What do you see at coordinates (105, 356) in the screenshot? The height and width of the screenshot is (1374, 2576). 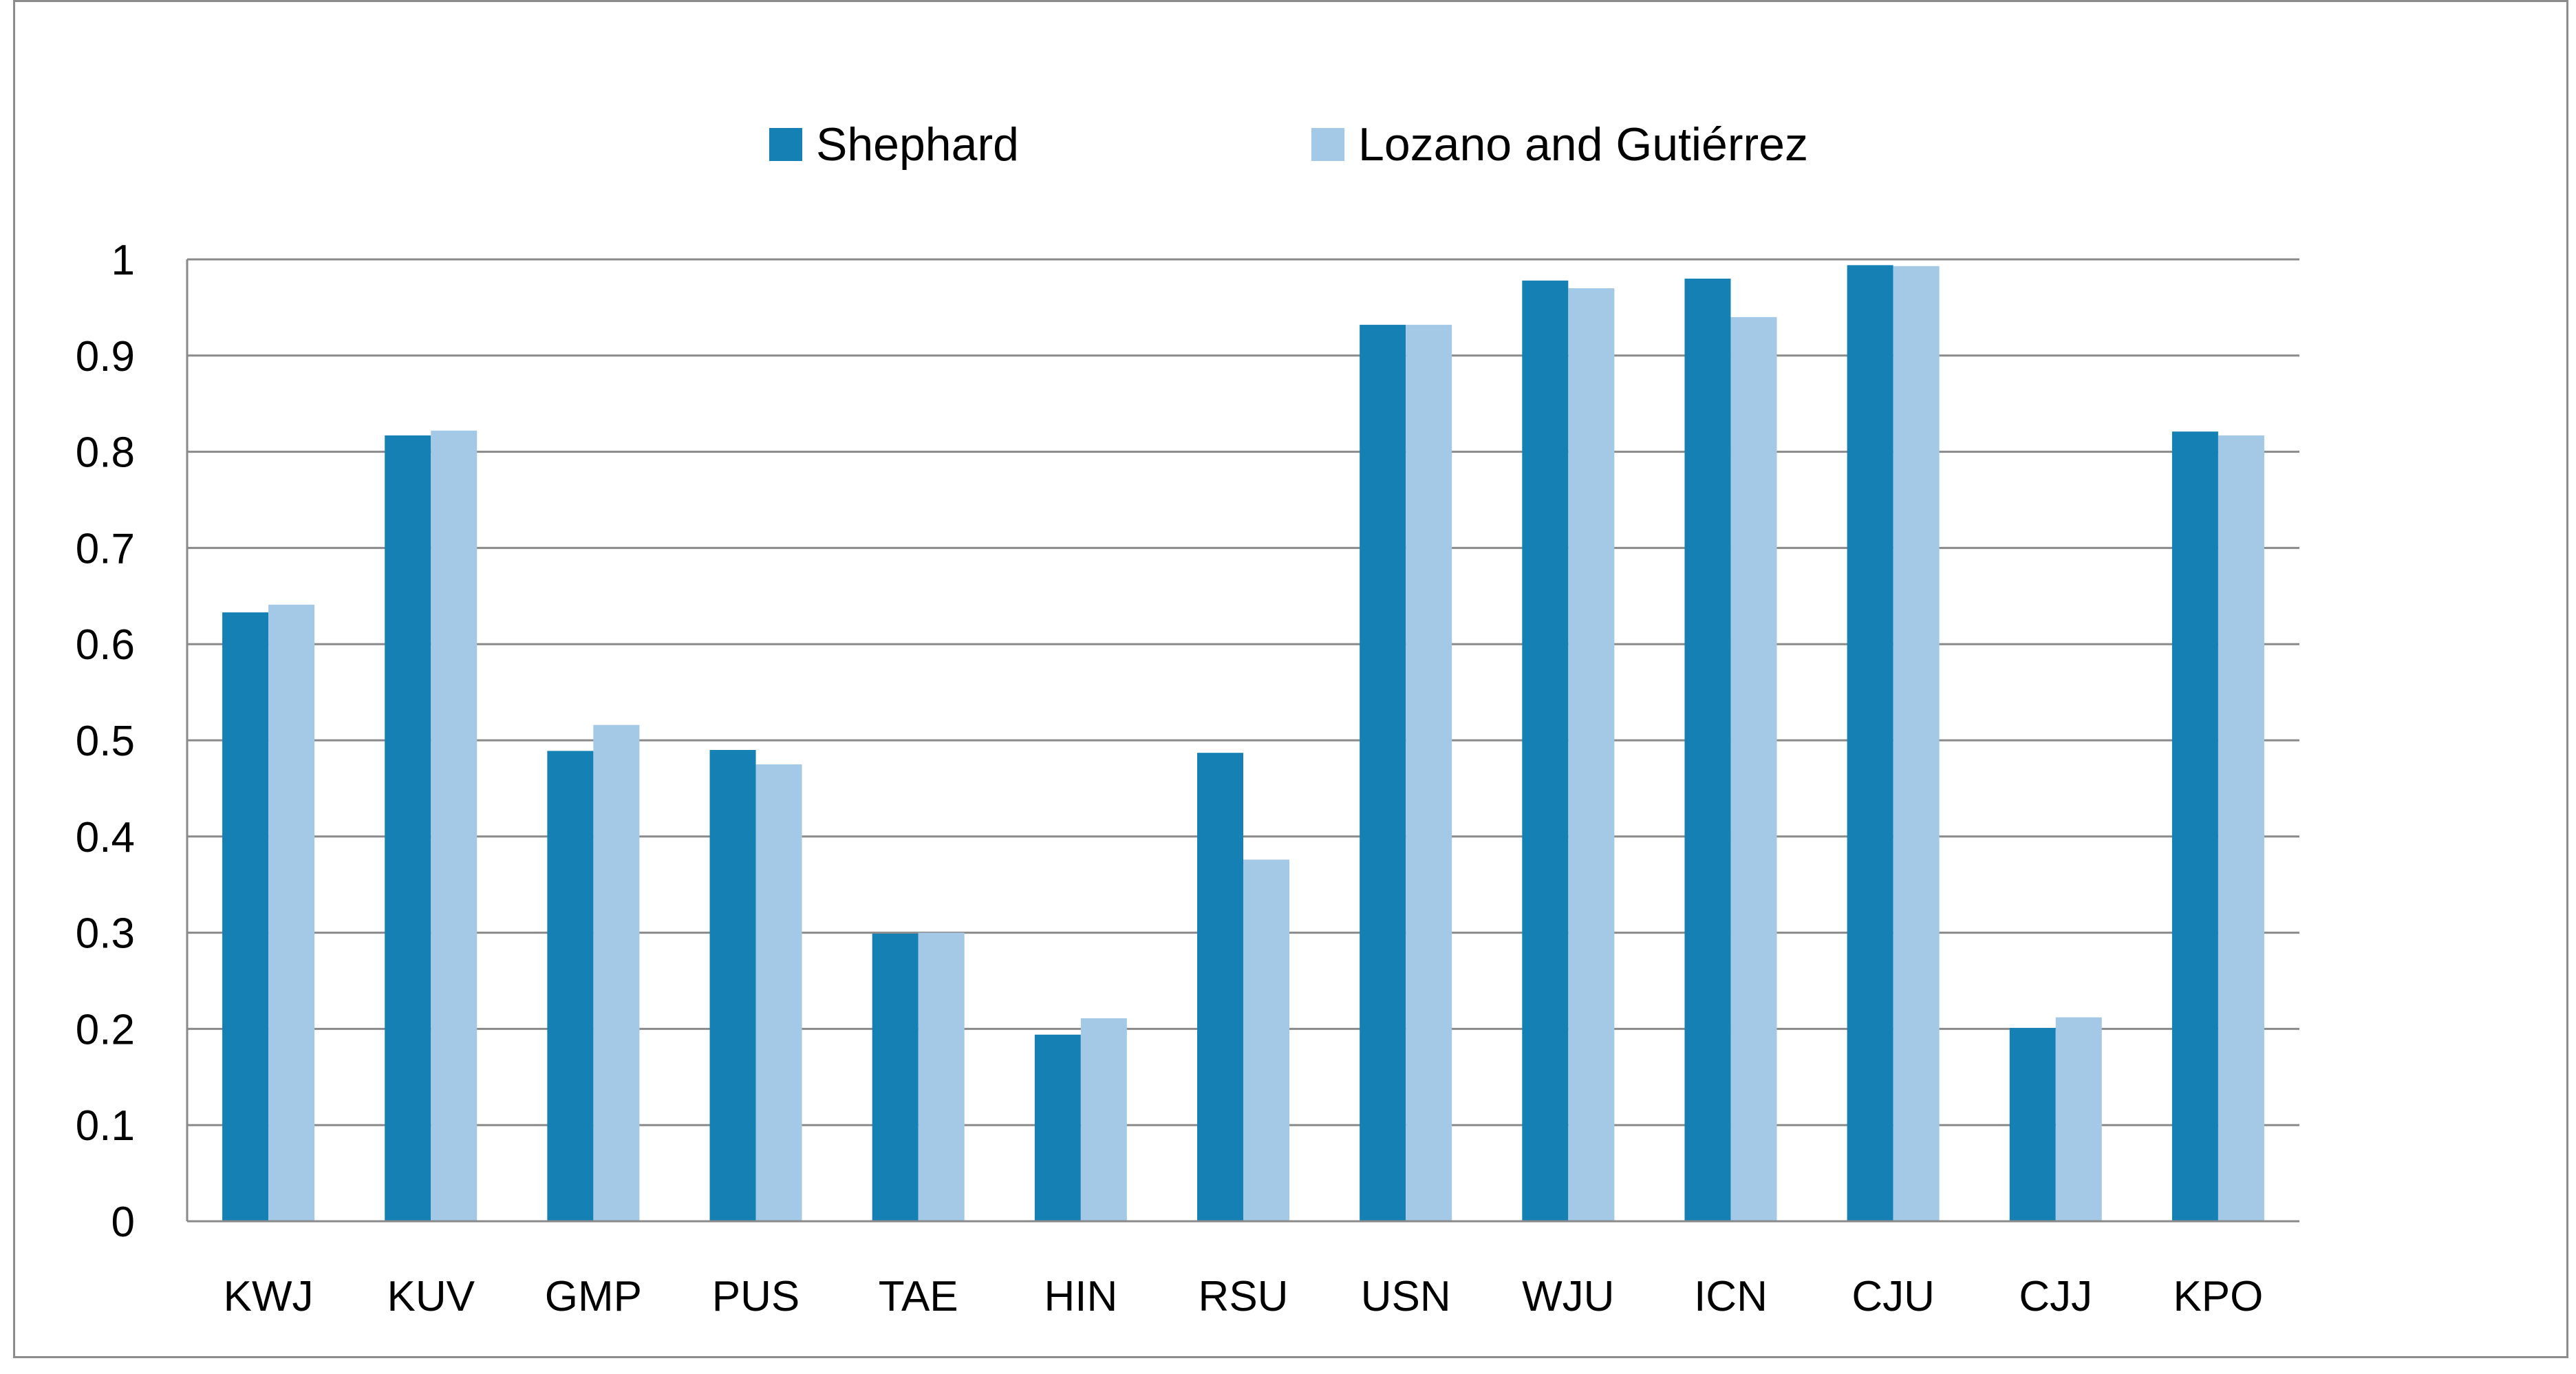 I see `y-tick-label: 0.9` at bounding box center [105, 356].